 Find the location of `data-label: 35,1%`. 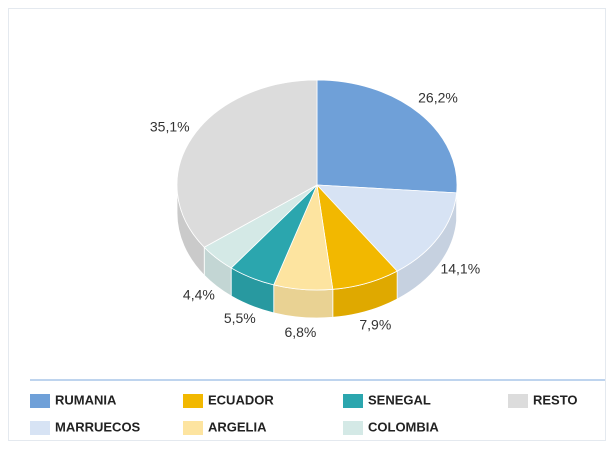

data-label: 35,1% is located at coordinates (170, 126).